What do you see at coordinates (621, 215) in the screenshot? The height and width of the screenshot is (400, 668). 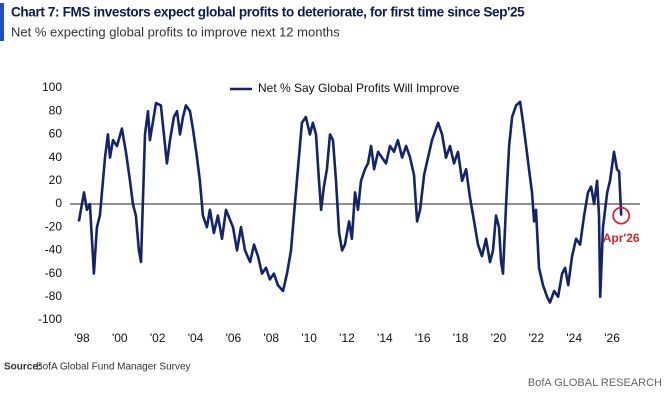 I see `latest-highlight` at bounding box center [621, 215].